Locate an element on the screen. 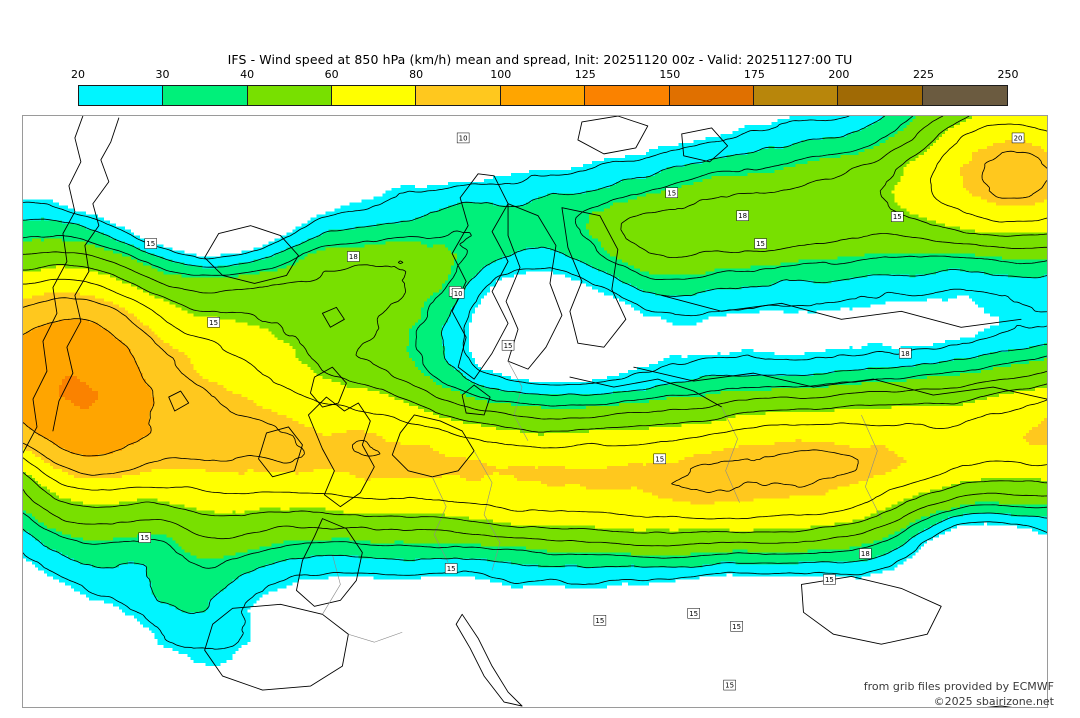 The width and height of the screenshot is (1080, 718). colorbar: 20 30 40 60 80 100 125 150 175 200 225 250 is located at coordinates (545, 89).